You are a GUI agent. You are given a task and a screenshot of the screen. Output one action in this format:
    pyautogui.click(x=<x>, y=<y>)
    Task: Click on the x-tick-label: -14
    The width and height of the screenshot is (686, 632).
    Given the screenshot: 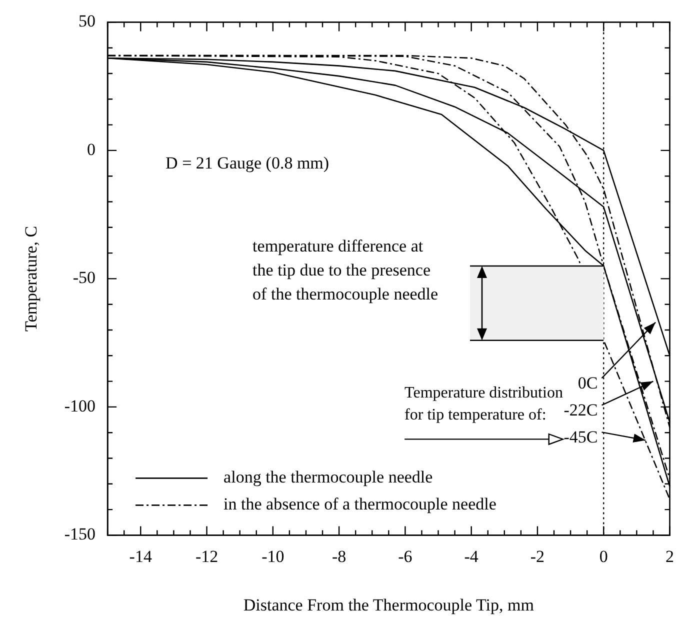 What is the action you would take?
    pyautogui.click(x=140, y=556)
    